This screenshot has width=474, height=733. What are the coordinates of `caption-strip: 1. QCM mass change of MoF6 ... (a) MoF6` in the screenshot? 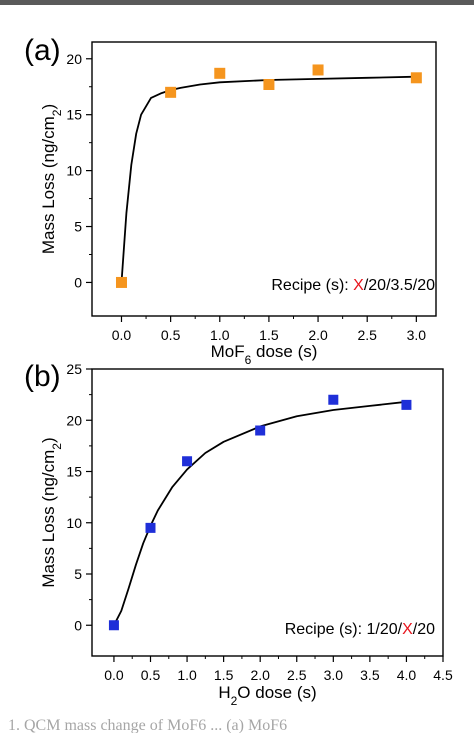 It's located at (237, 723).